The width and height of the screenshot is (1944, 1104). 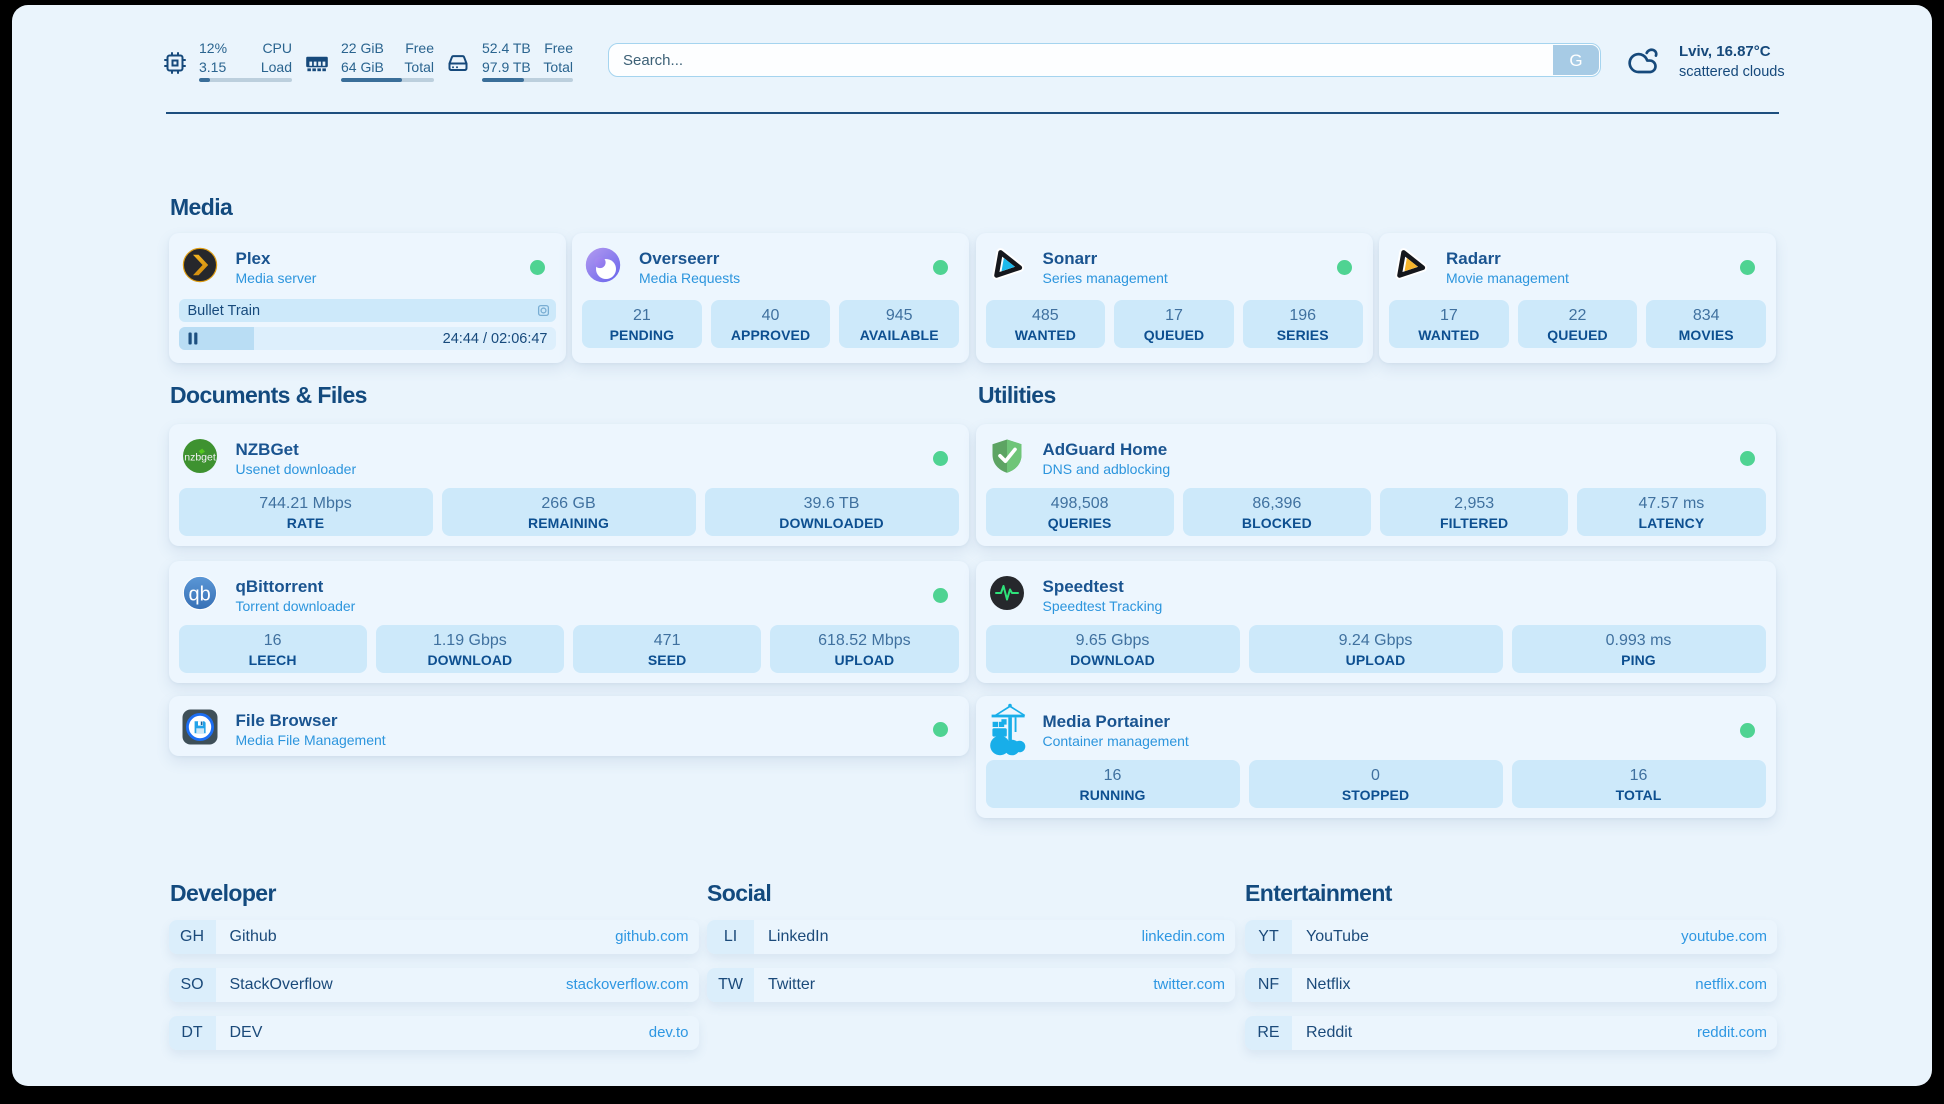 What do you see at coordinates (200, 458) in the screenshot?
I see `svg-text: nzbget` at bounding box center [200, 458].